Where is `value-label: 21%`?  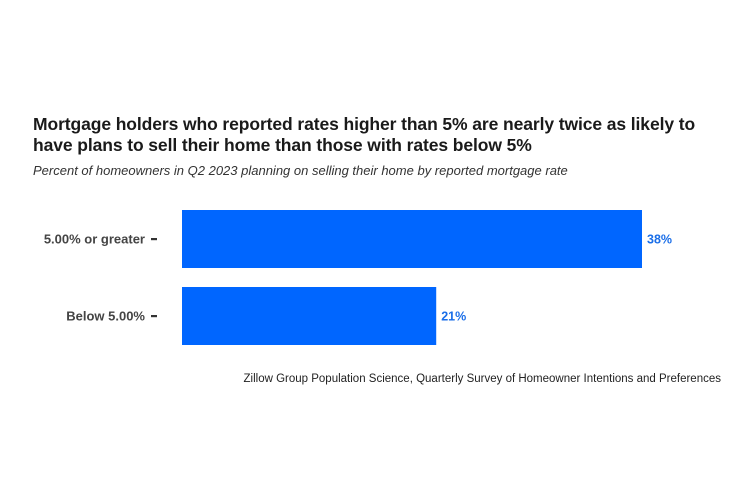
value-label: 21% is located at coordinates (453, 317).